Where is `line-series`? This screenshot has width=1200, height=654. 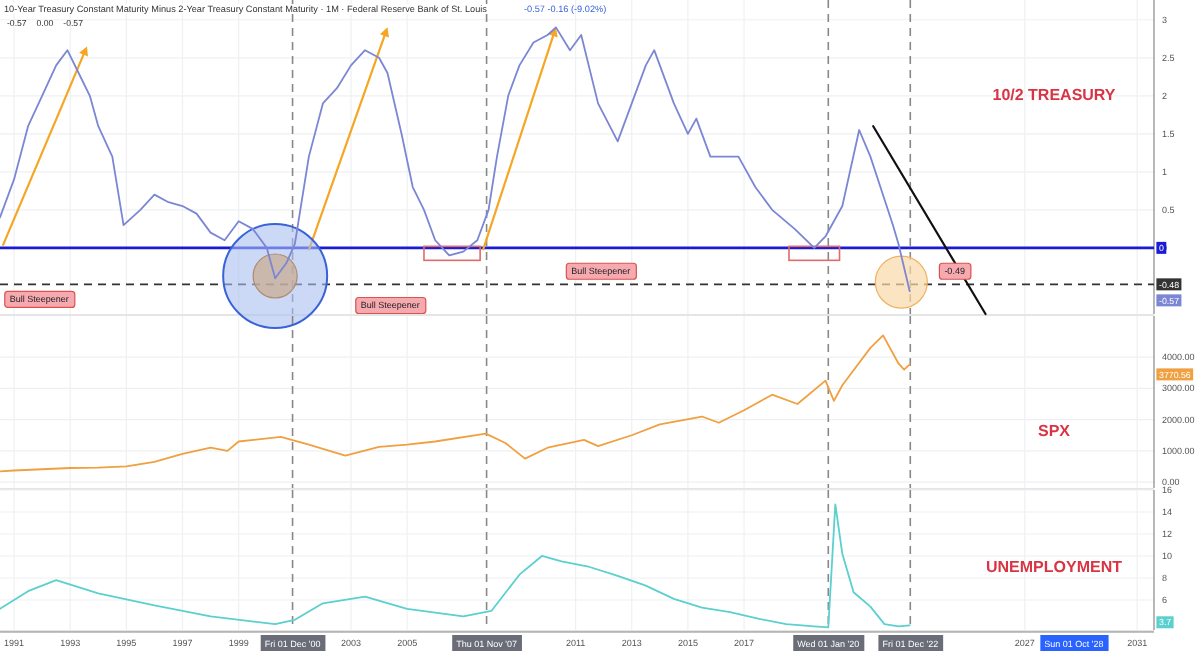
line-series is located at coordinates (455, 566).